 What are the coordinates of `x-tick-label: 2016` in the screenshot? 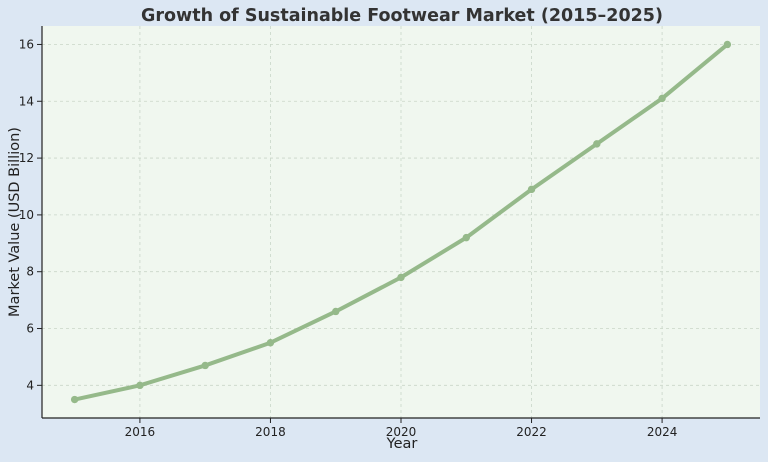 It's located at (140, 432).